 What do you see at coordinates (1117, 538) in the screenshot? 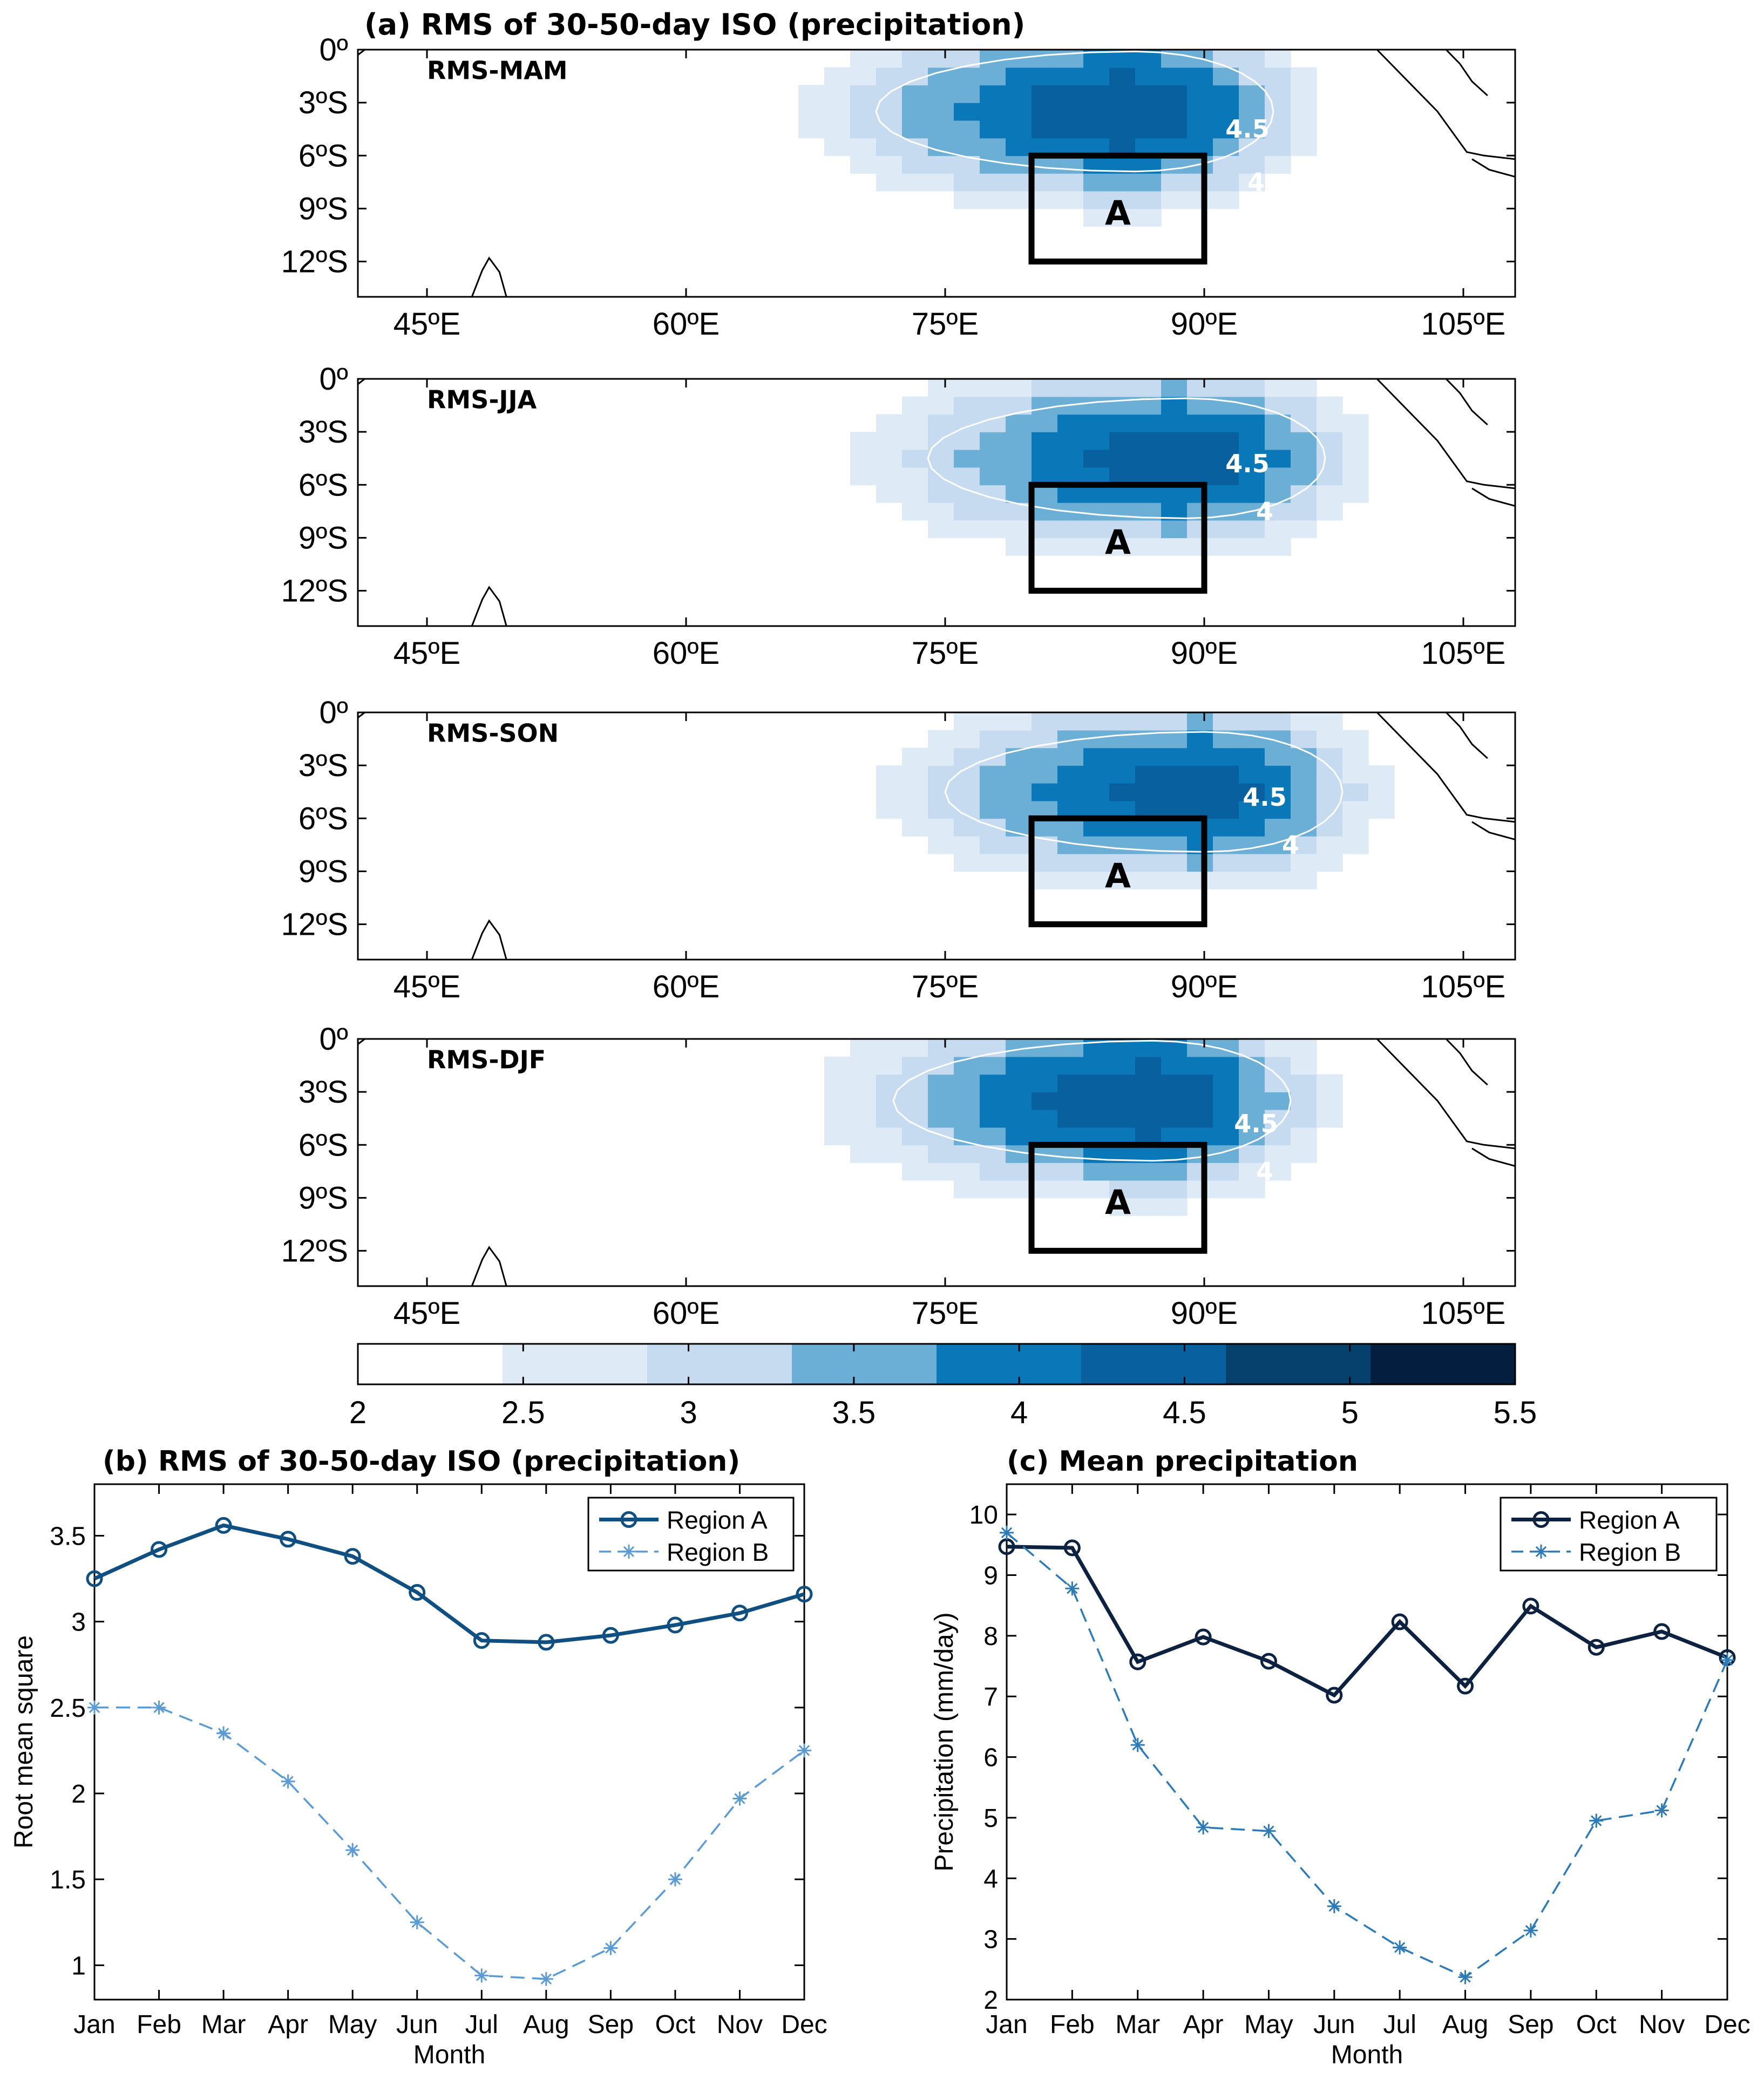
I see `region-a-box` at bounding box center [1117, 538].